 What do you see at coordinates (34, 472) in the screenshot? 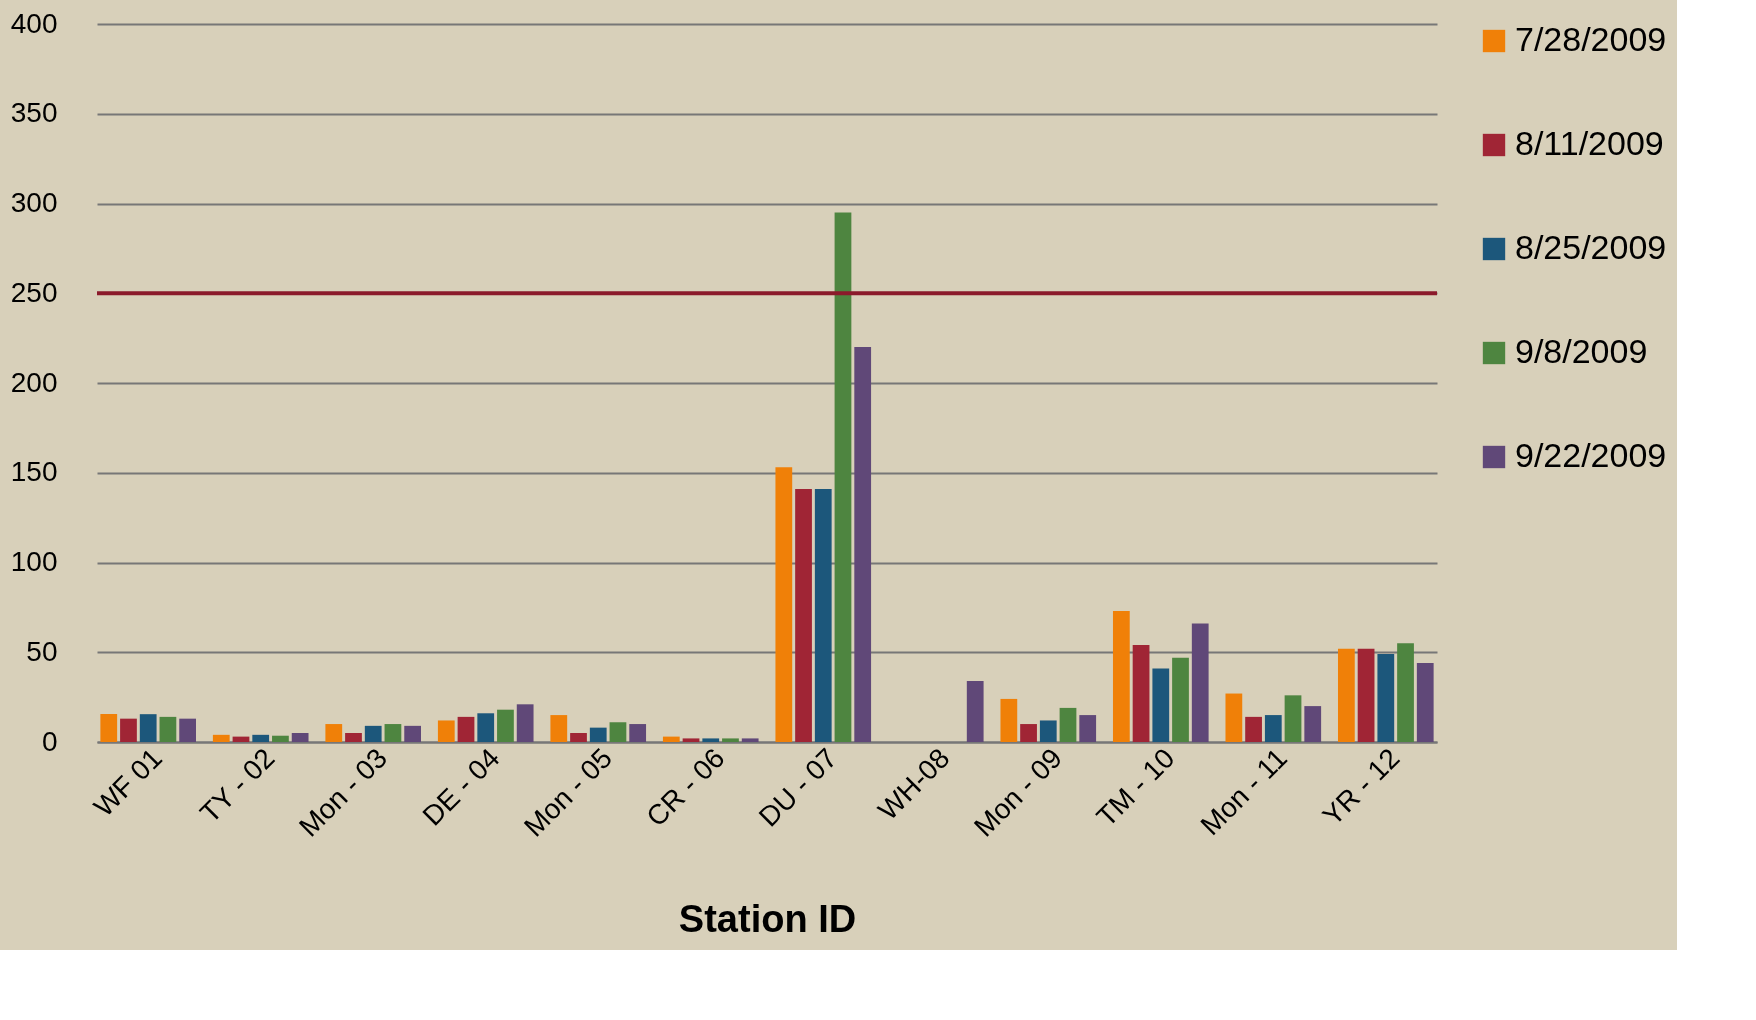
I see `y-tick-label: 150` at bounding box center [34, 472].